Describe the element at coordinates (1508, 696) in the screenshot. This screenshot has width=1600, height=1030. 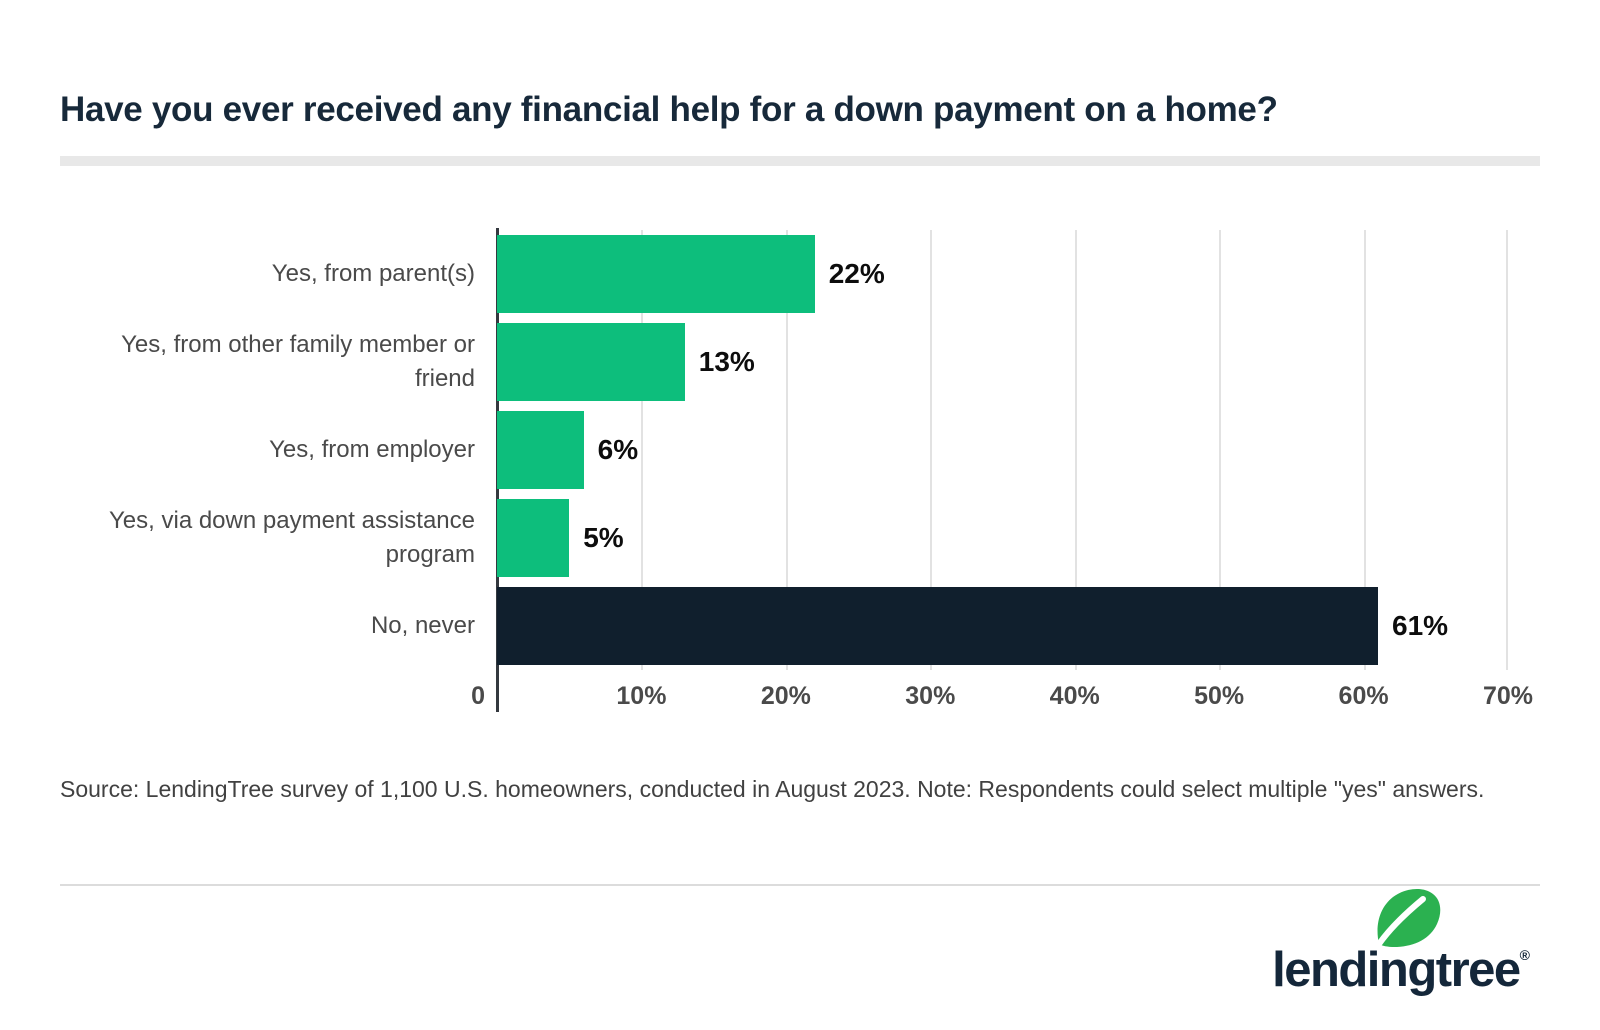
I see `x-axis-tick: 70%` at that location.